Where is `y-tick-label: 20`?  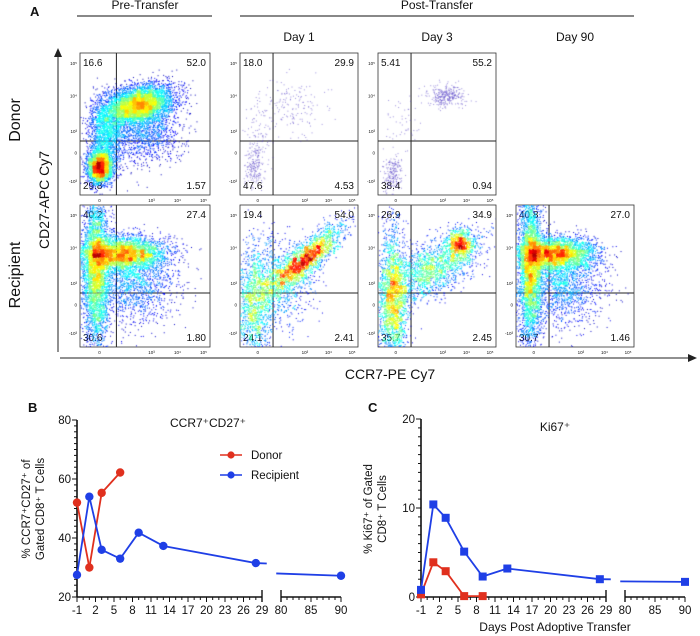
y-tick-label: 20 is located at coordinates (408, 420).